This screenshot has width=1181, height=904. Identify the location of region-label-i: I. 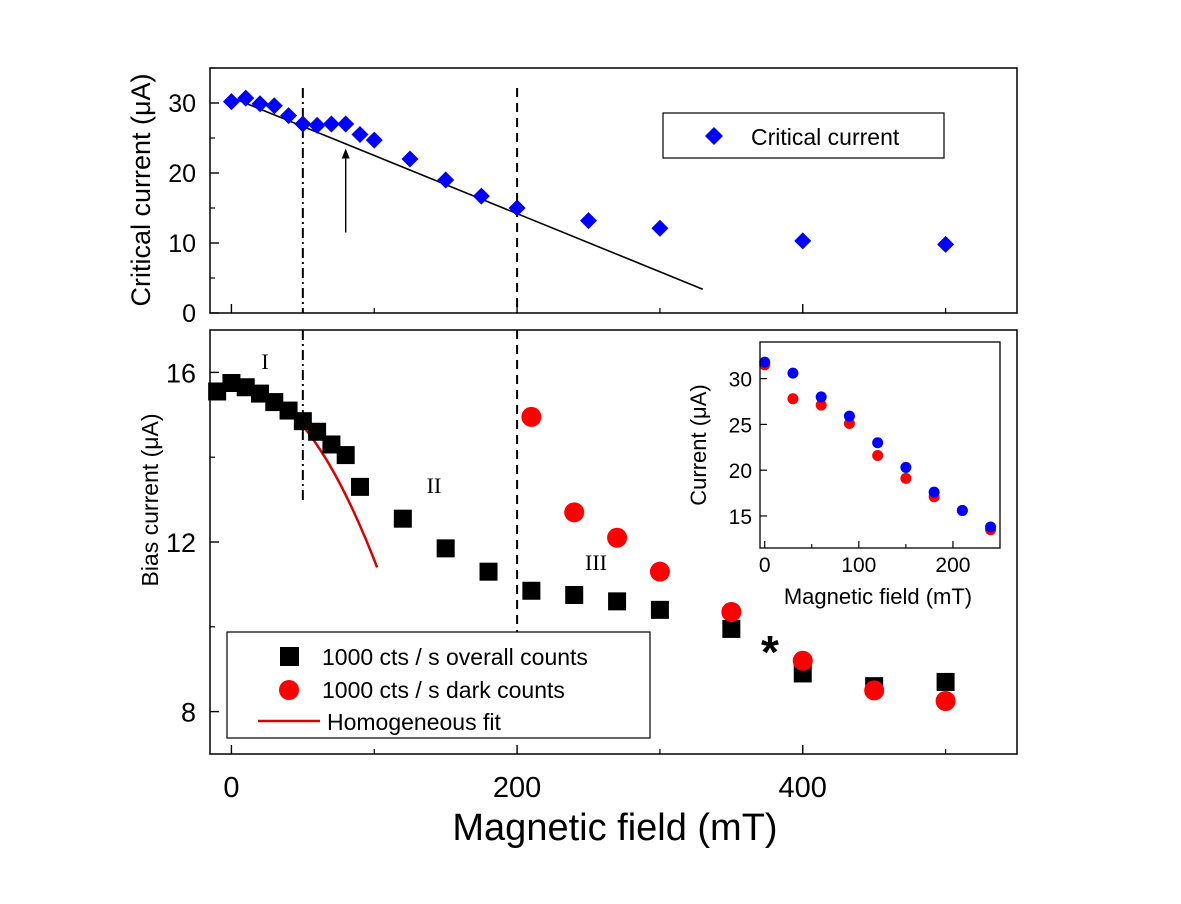
(264, 361).